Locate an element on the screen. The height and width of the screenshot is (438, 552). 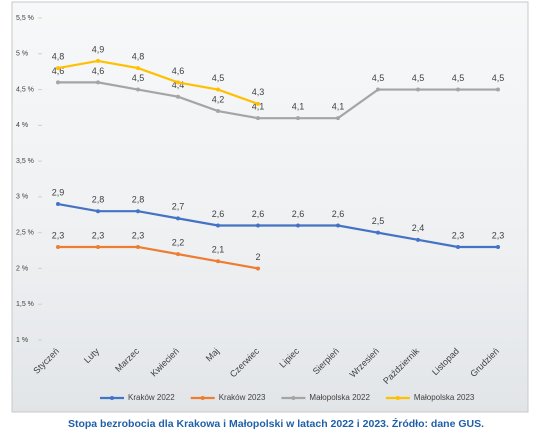
legend-label: Kraków 2023 is located at coordinates (242, 397).